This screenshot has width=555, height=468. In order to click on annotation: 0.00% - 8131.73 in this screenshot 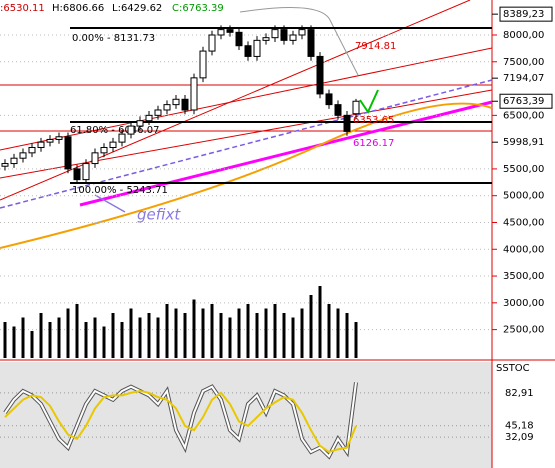, I will do `click(113, 38)`.